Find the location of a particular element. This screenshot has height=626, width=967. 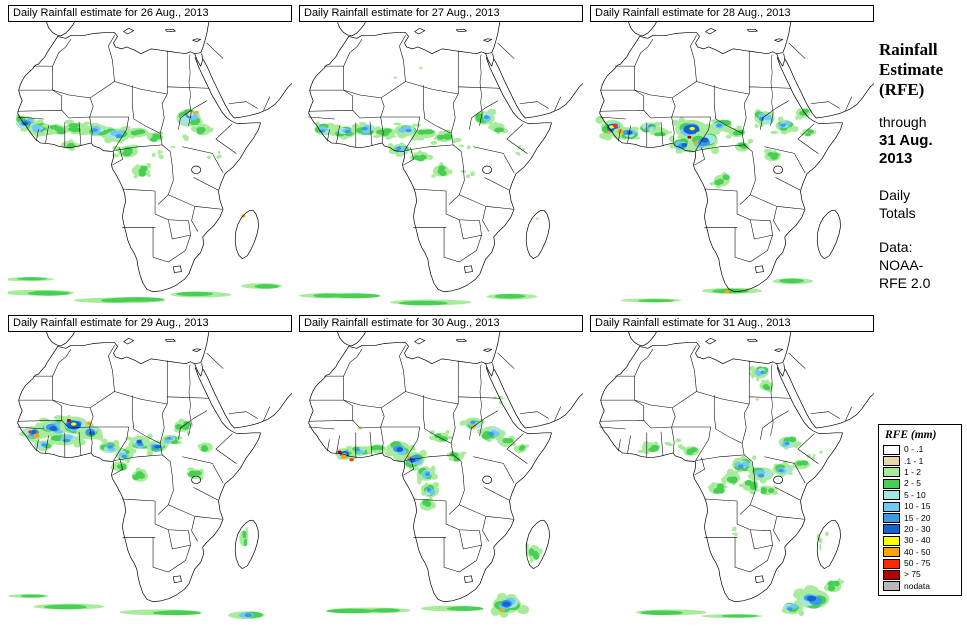

legend-item: 20 - 30 is located at coordinates (920, 529).